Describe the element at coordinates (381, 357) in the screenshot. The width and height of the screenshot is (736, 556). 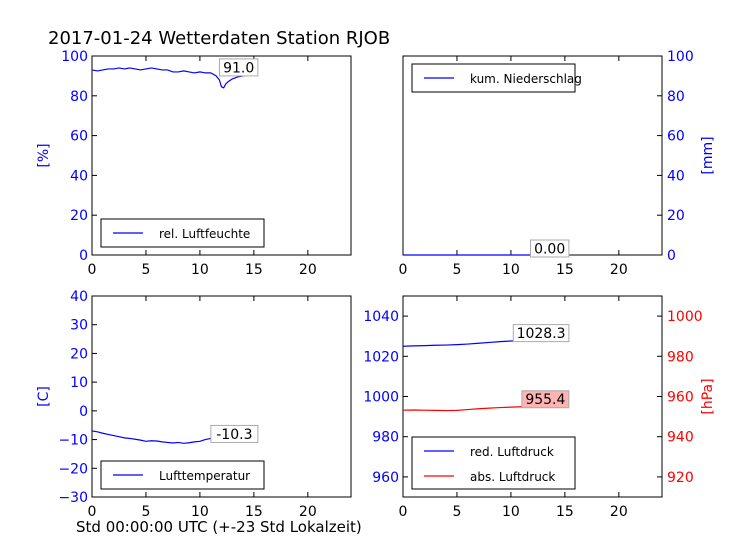
I see `y-tick-label: 1020` at that location.